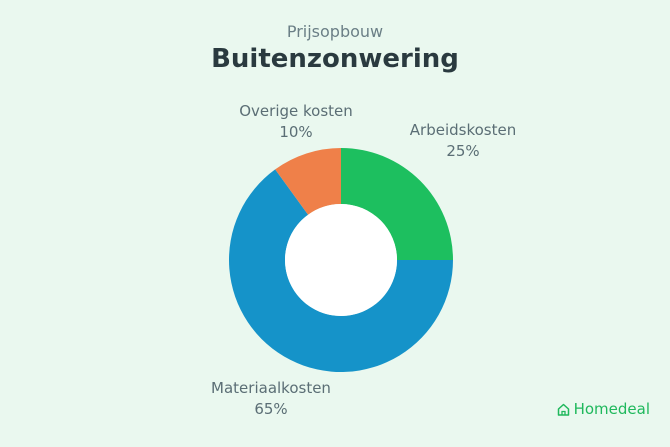 Image resolution: width=670 pixels, height=447 pixels. I want to click on house-icon, so click(563, 409).